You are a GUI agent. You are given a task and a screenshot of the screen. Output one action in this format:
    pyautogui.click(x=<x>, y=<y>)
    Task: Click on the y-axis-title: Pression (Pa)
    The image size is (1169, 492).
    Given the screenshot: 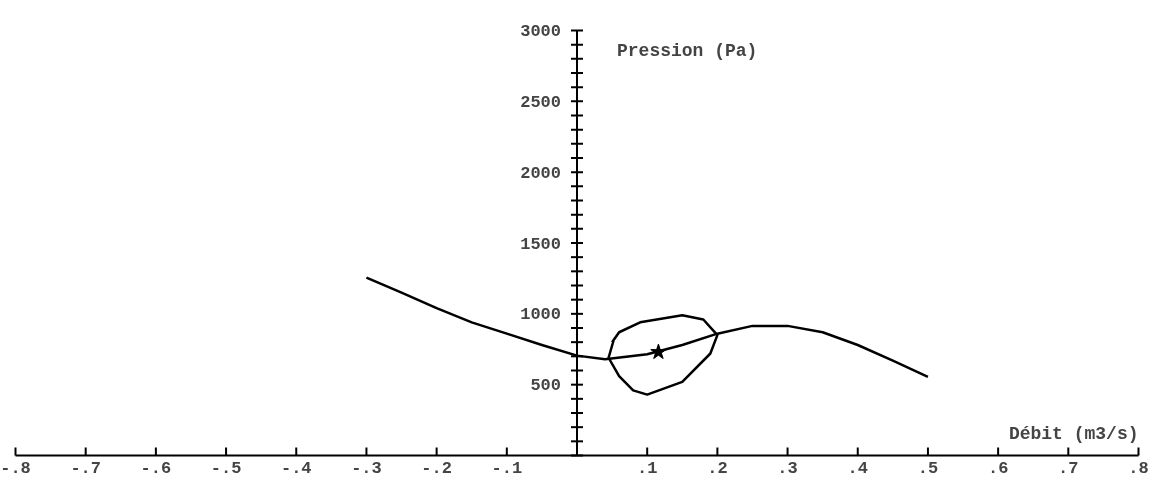 What is the action you would take?
    pyautogui.click(x=687, y=50)
    